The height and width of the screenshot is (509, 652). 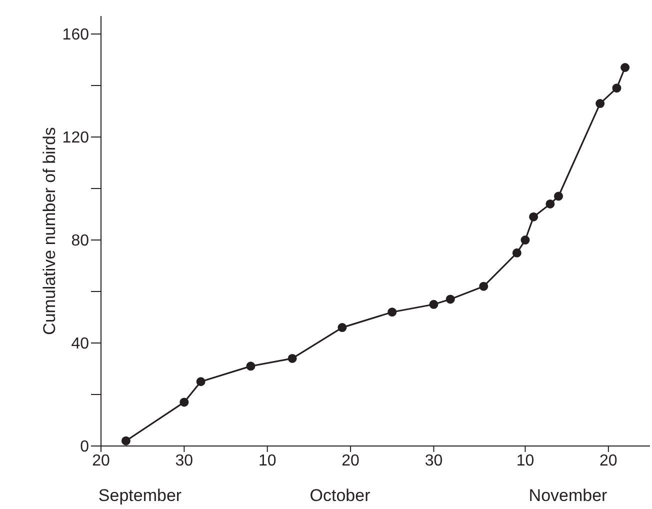 I want to click on text: October, so click(x=340, y=496).